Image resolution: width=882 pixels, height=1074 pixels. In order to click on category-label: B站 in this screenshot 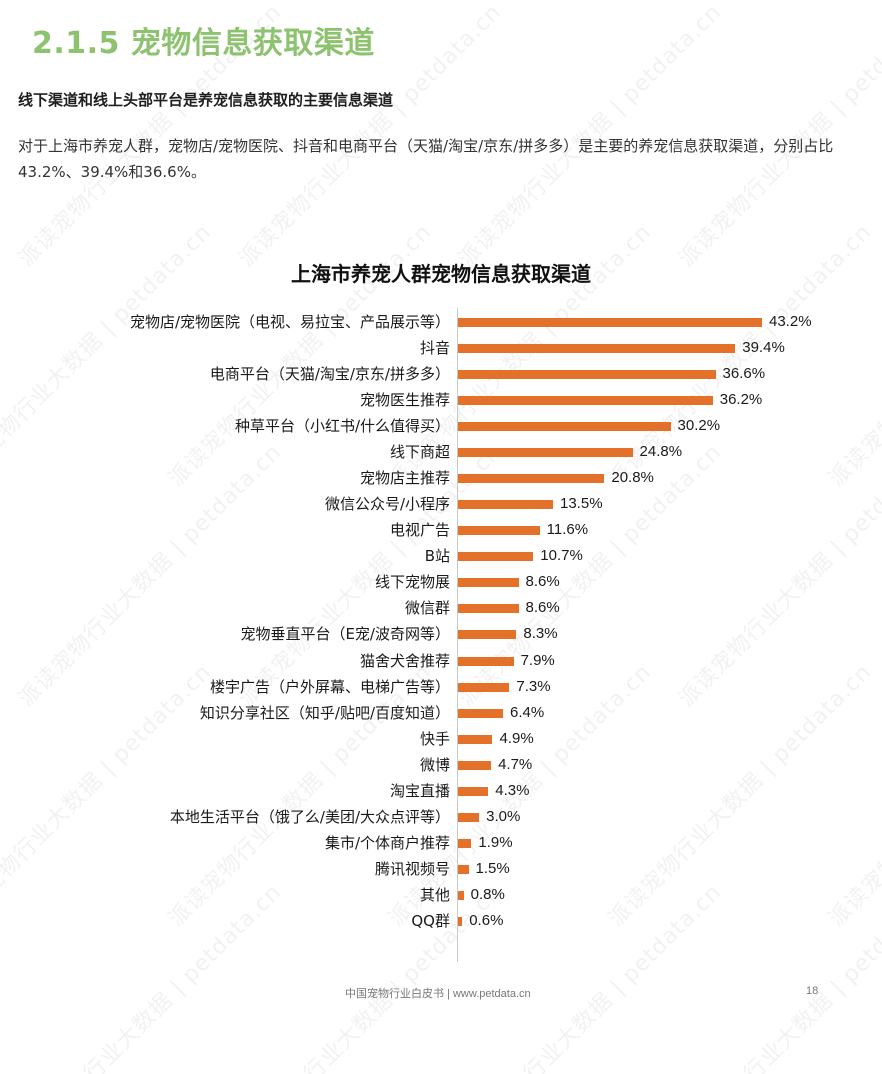, I will do `click(437, 556)`.